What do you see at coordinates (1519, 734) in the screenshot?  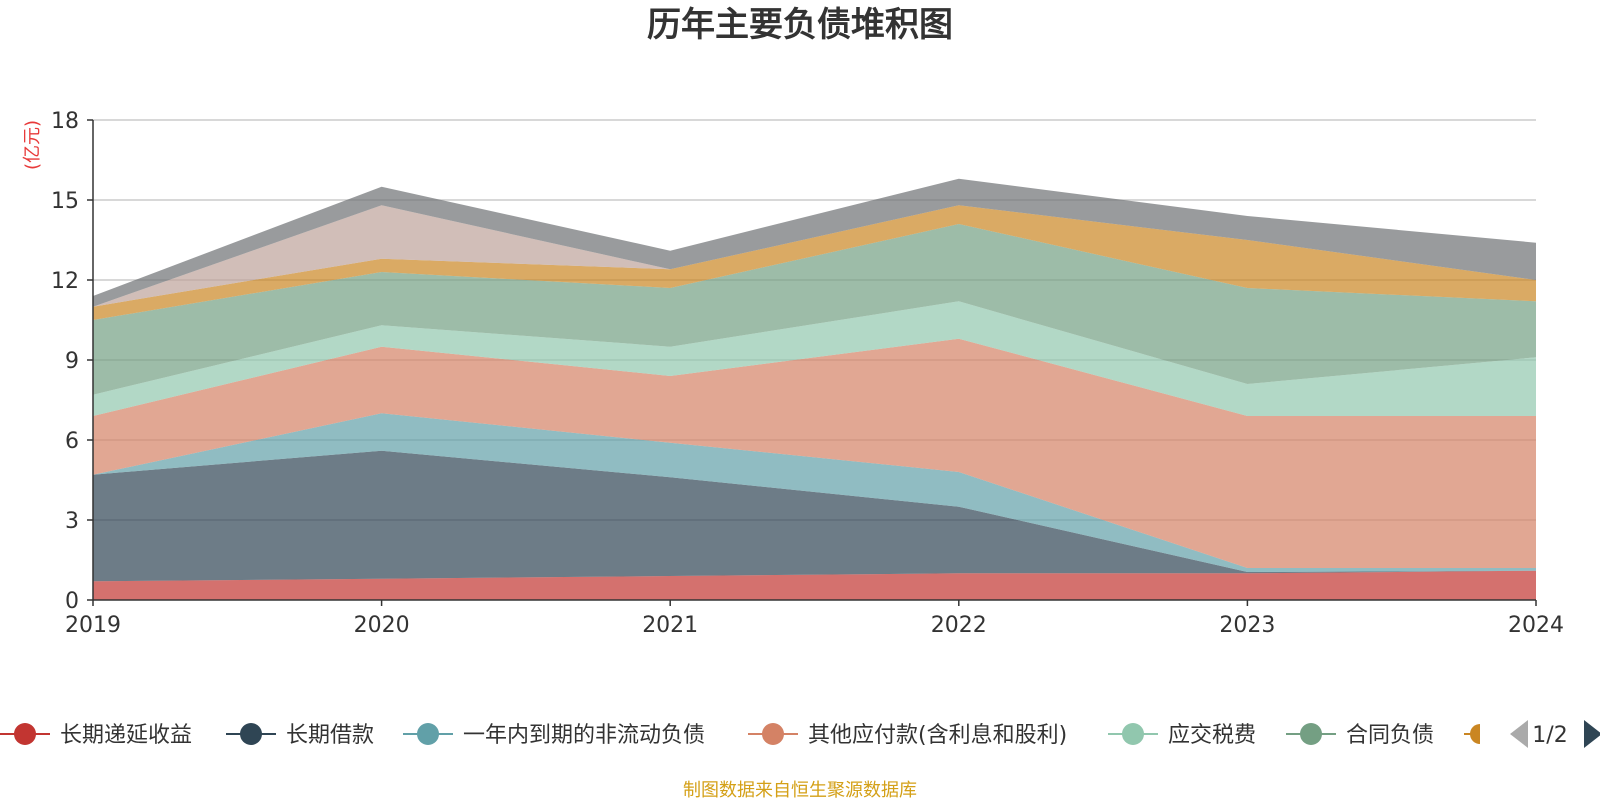 I see `legend-prev-page-icon` at bounding box center [1519, 734].